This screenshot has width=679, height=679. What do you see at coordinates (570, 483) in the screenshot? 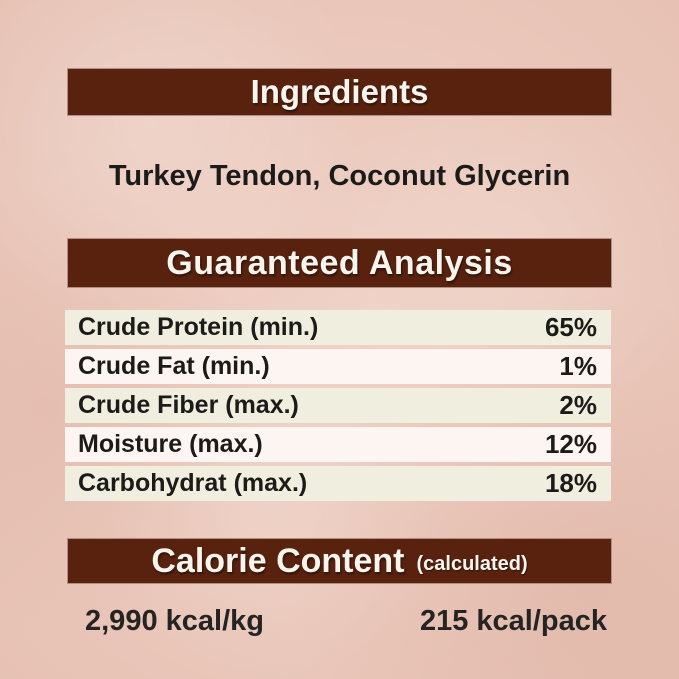
I see `nutrient-value: 18%` at bounding box center [570, 483].